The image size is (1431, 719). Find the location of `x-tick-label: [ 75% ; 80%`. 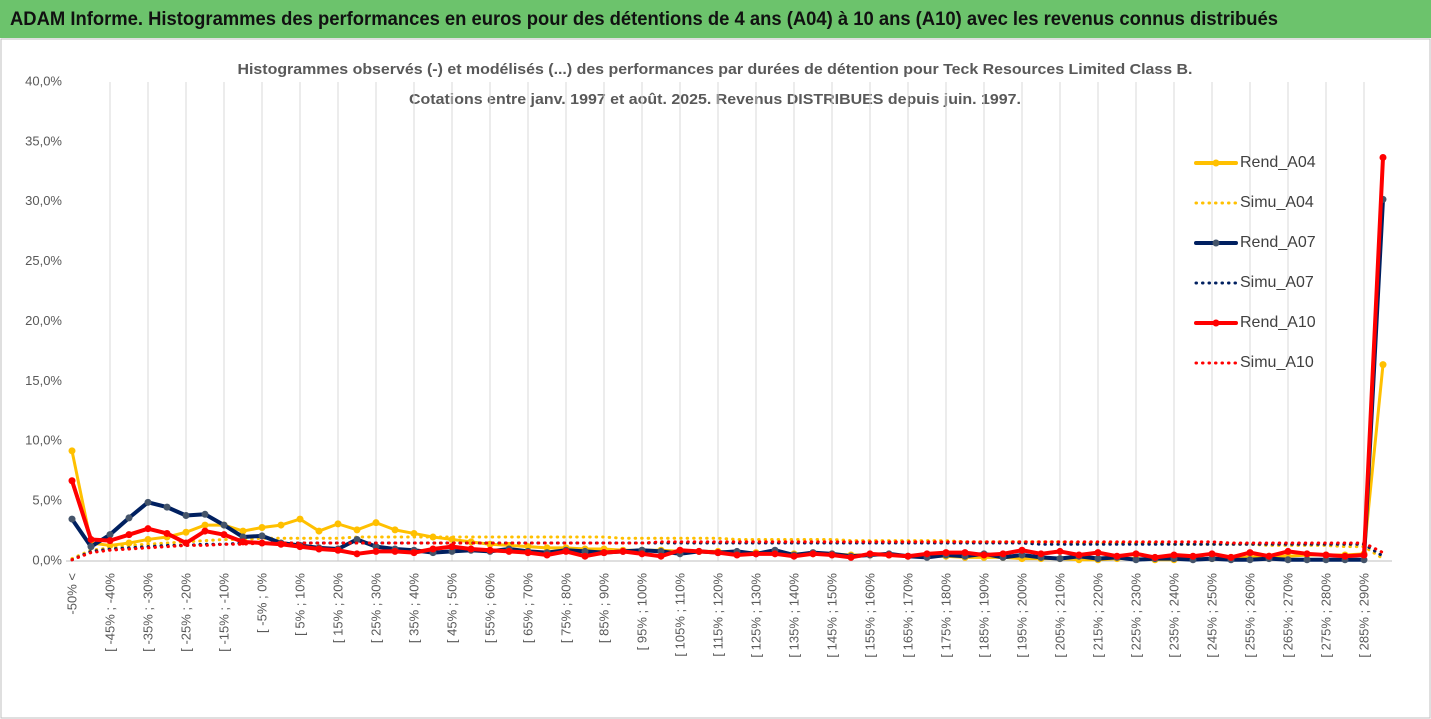

x-tick-label: [ 75% ; 80% is located at coordinates (565, 608).